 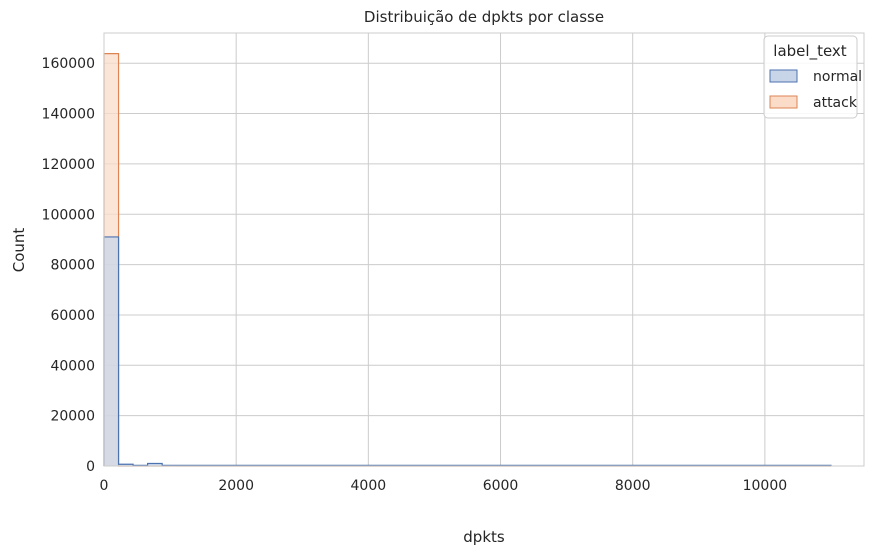 I want to click on x-axis-ticks: 0 2000 4000 6000 8000 10000, so click(x=444, y=486).